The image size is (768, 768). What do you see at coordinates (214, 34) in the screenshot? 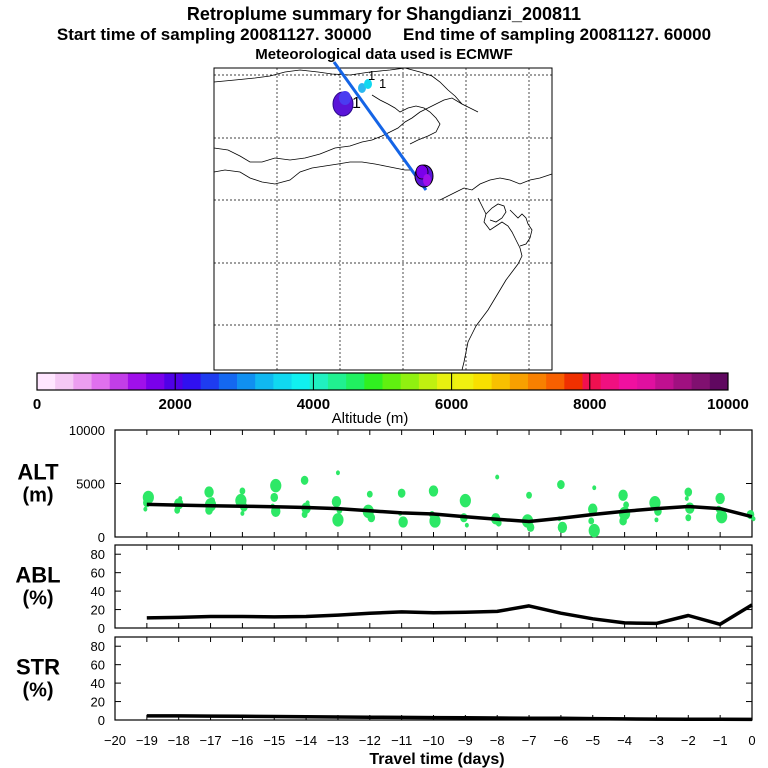
I see `start-time-label: Start time of sampling 20081127. 30000` at bounding box center [214, 34].